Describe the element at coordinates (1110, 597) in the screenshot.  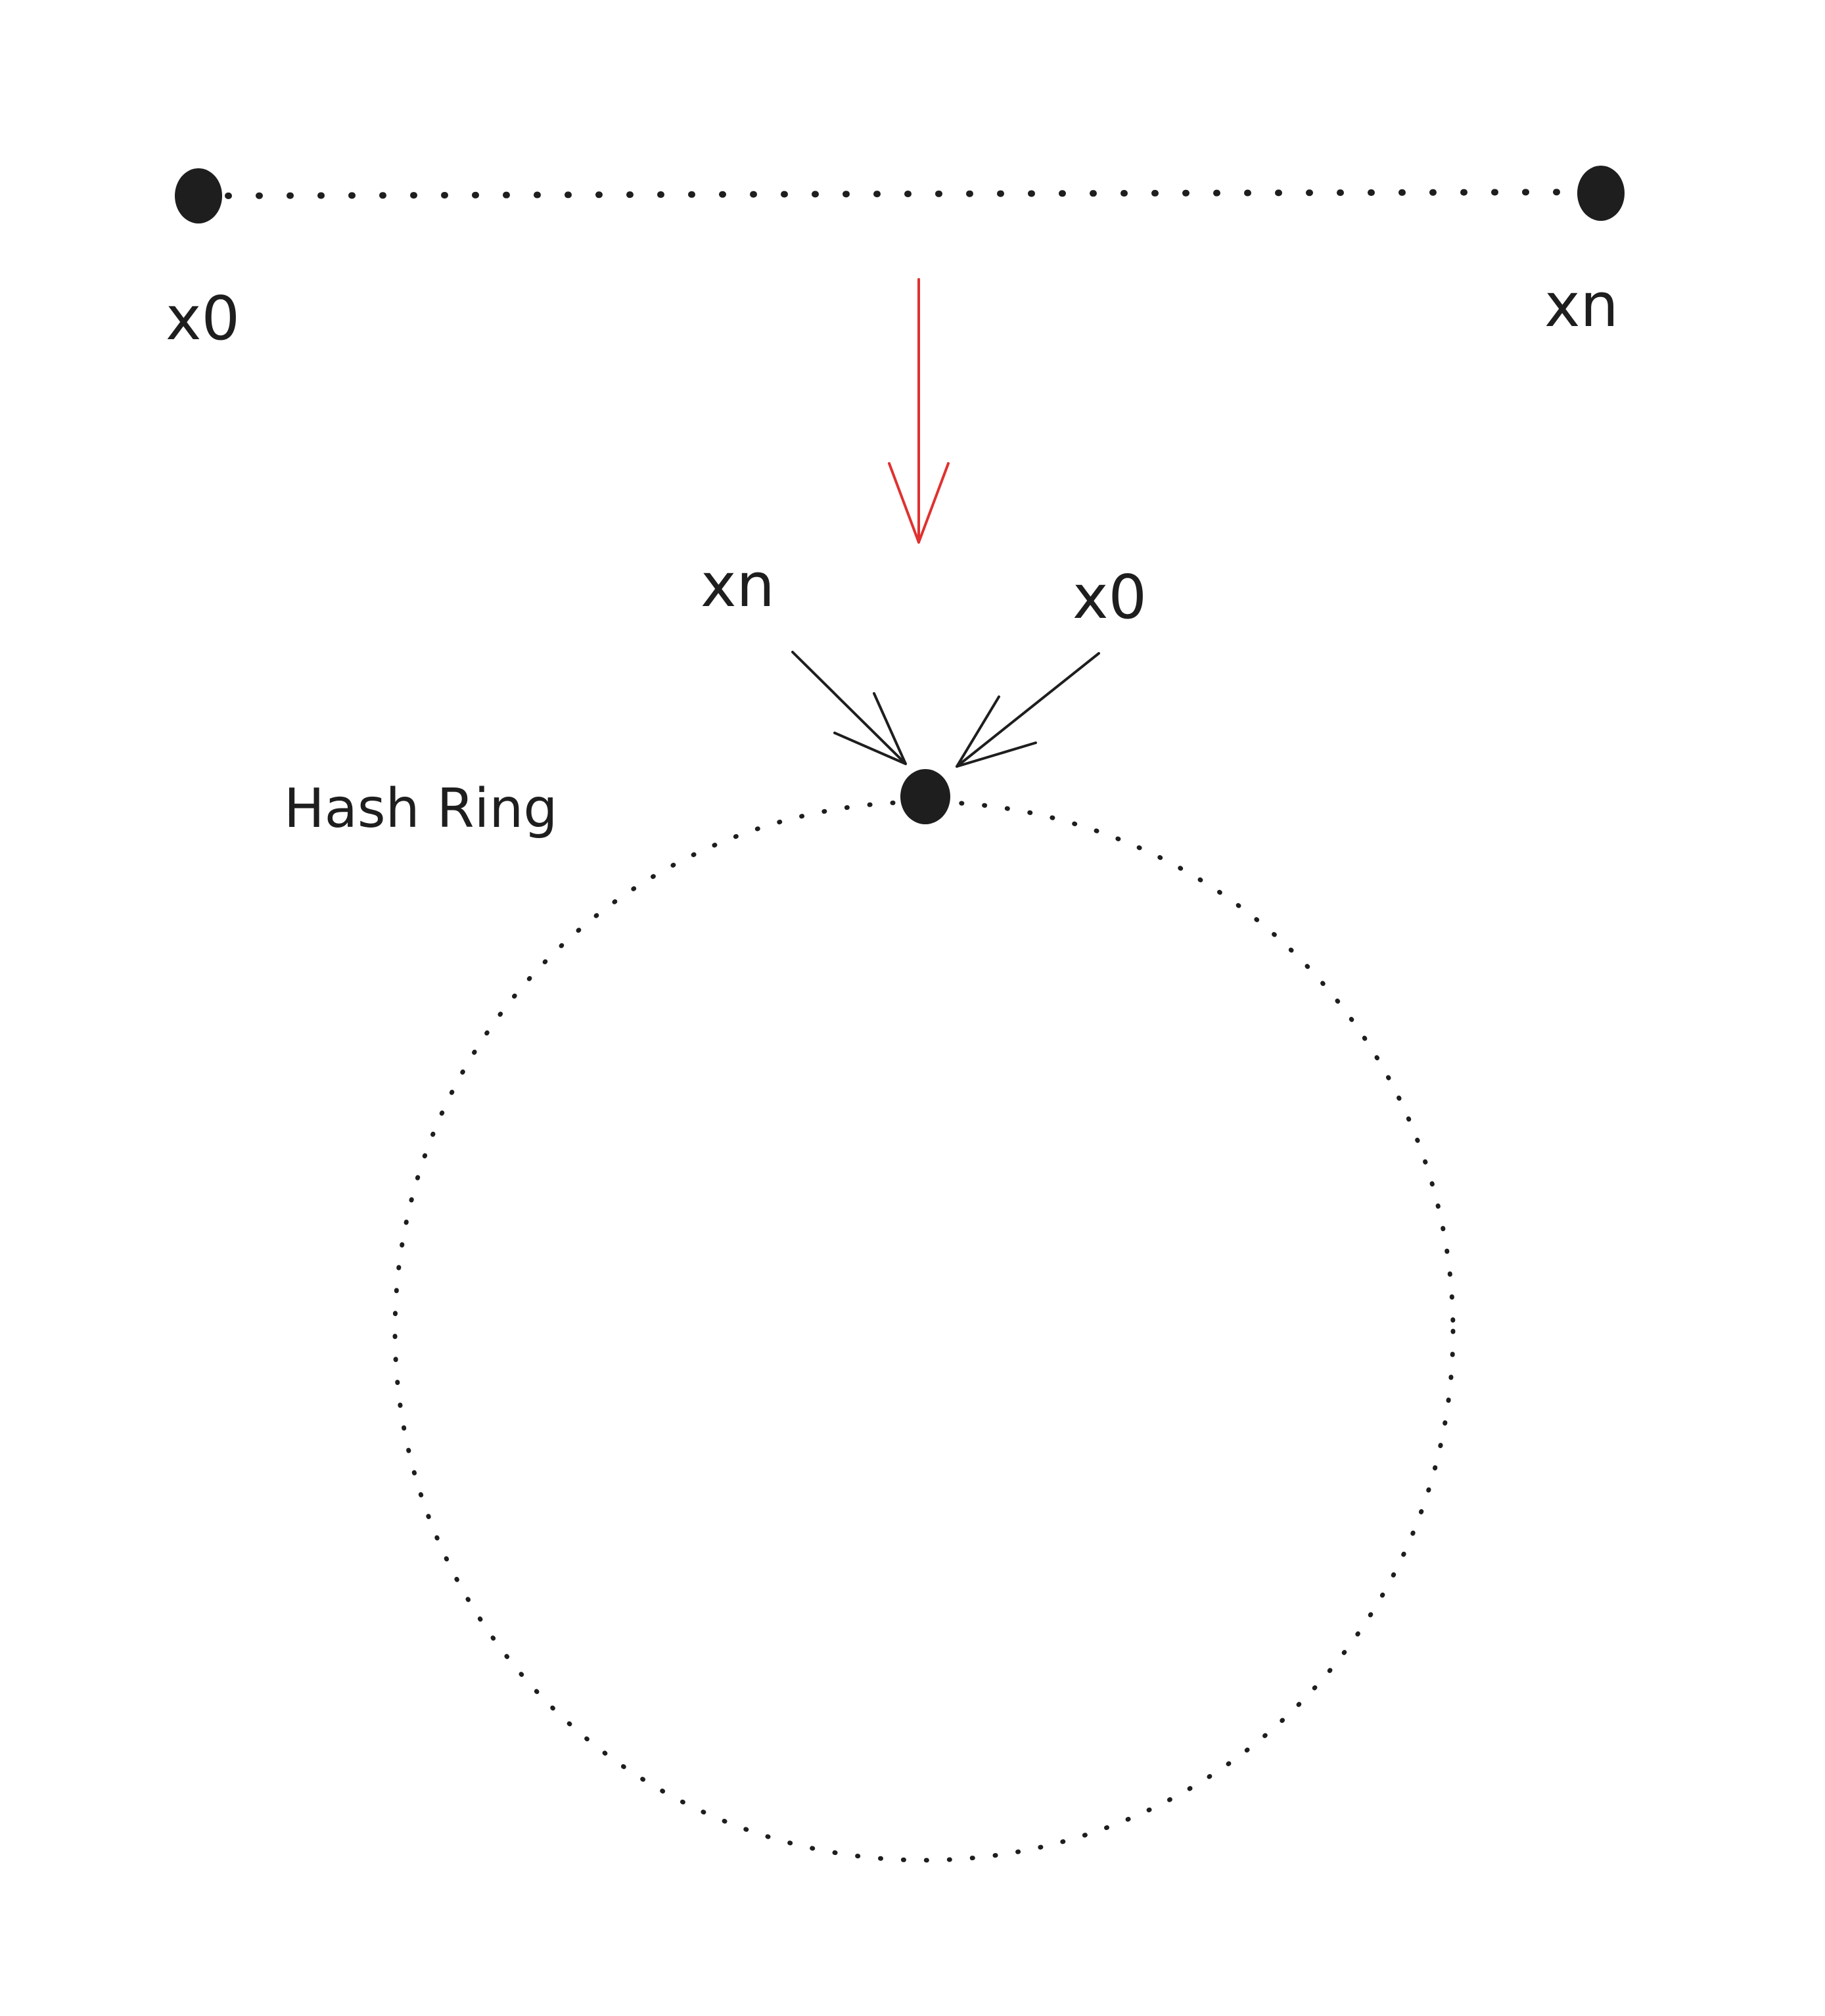
I see `ring-right-label: x0` at that location.